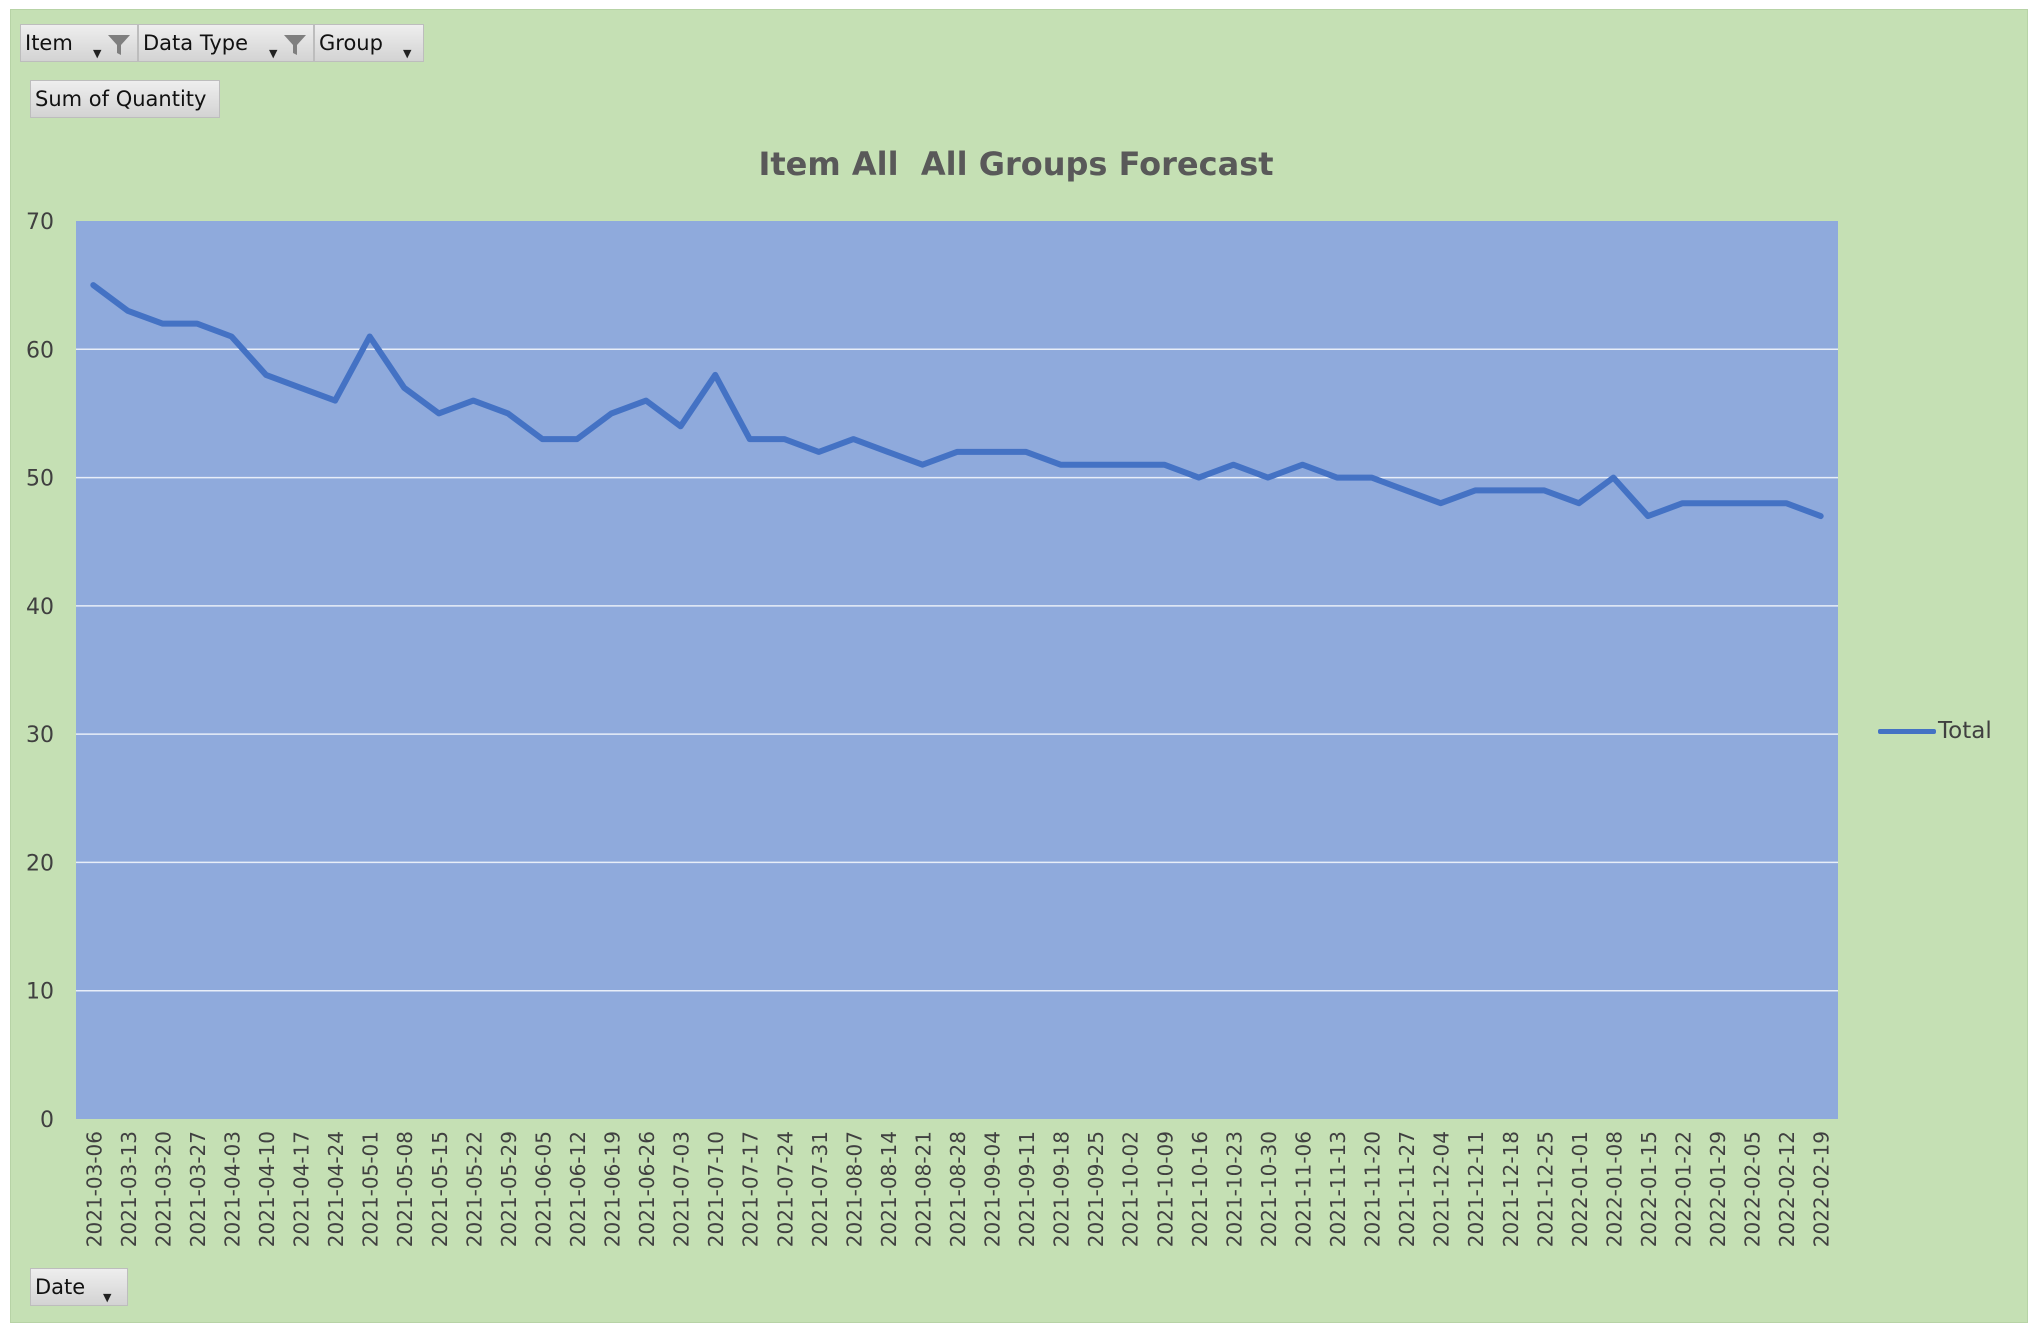  What do you see at coordinates (79, 43) in the screenshot?
I see `item-filter-button: Item ▼` at bounding box center [79, 43].